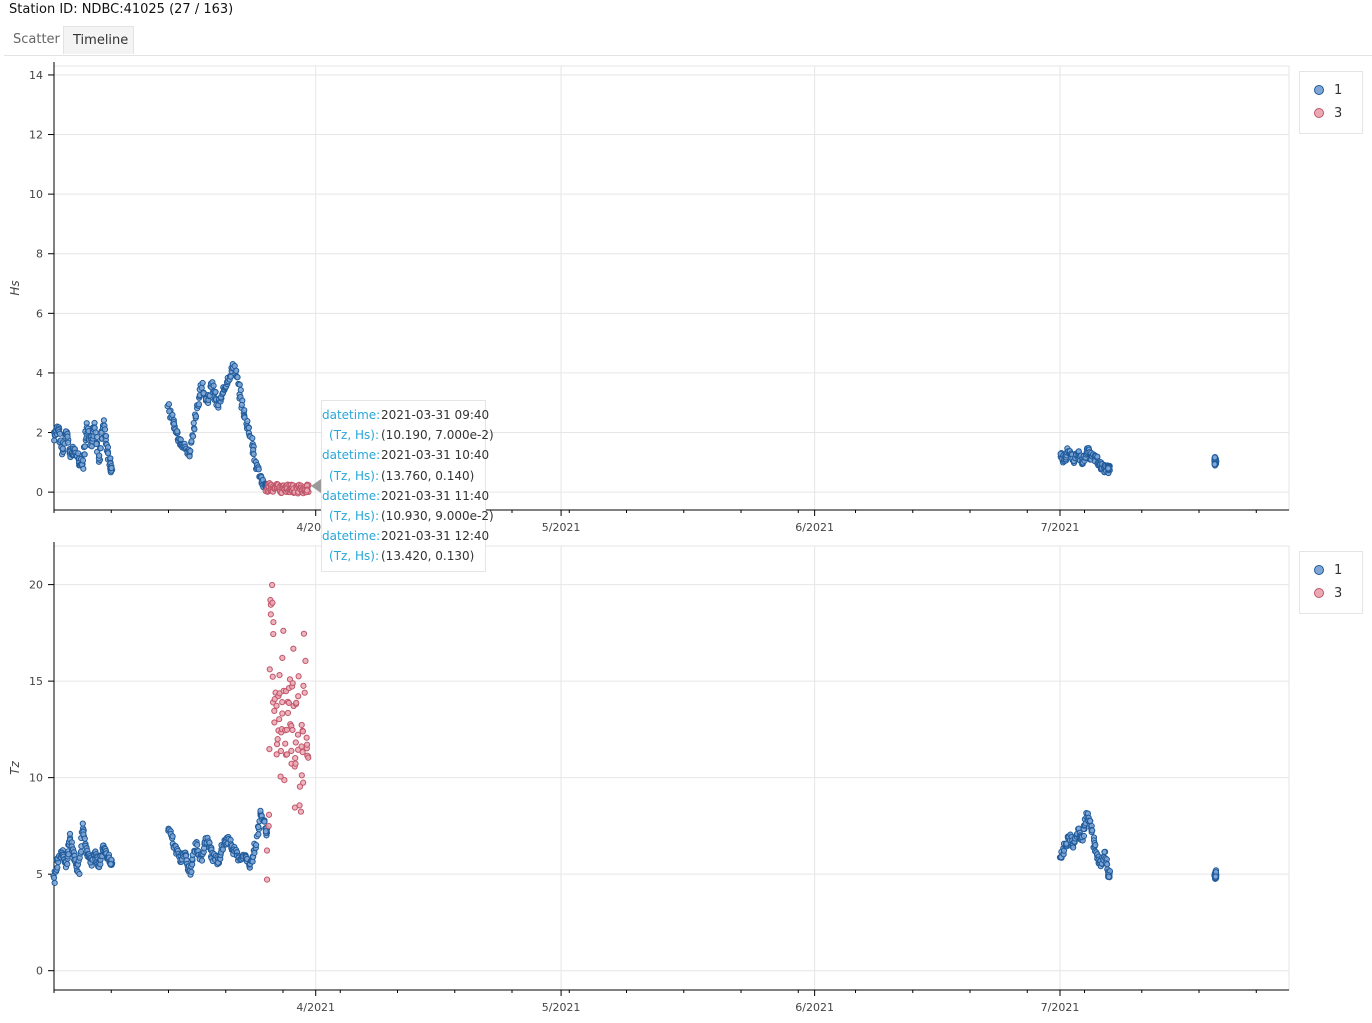 This screenshot has width=1372, height=1023. I want to click on tab-timeline: Timeline, so click(98, 40).